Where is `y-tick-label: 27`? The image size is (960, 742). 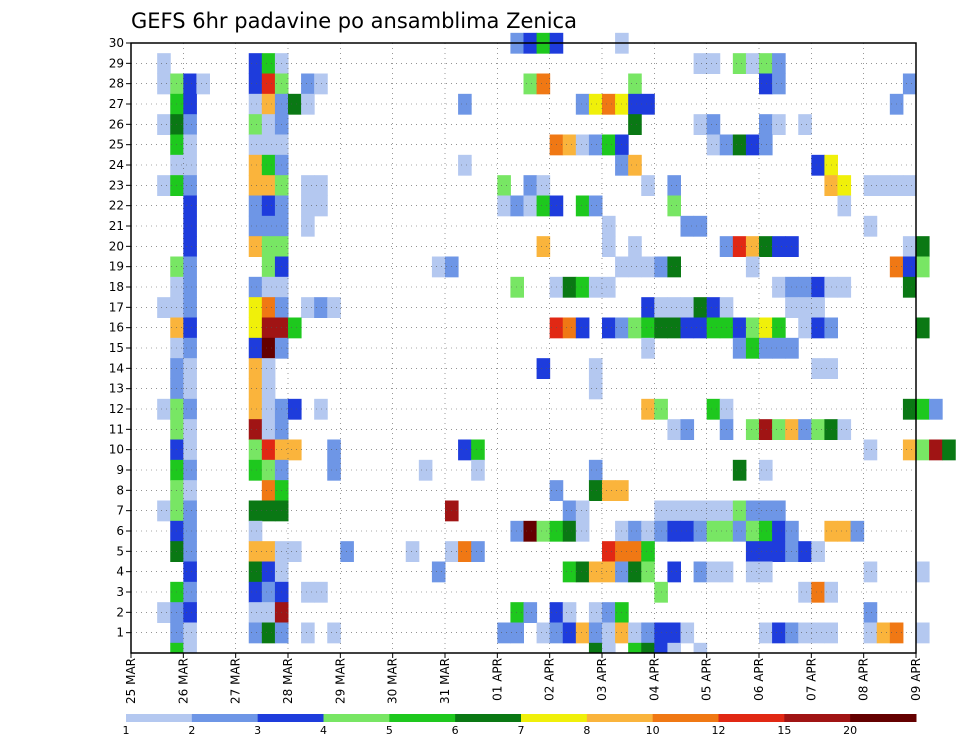
y-tick-label: 27 is located at coordinates (116, 104).